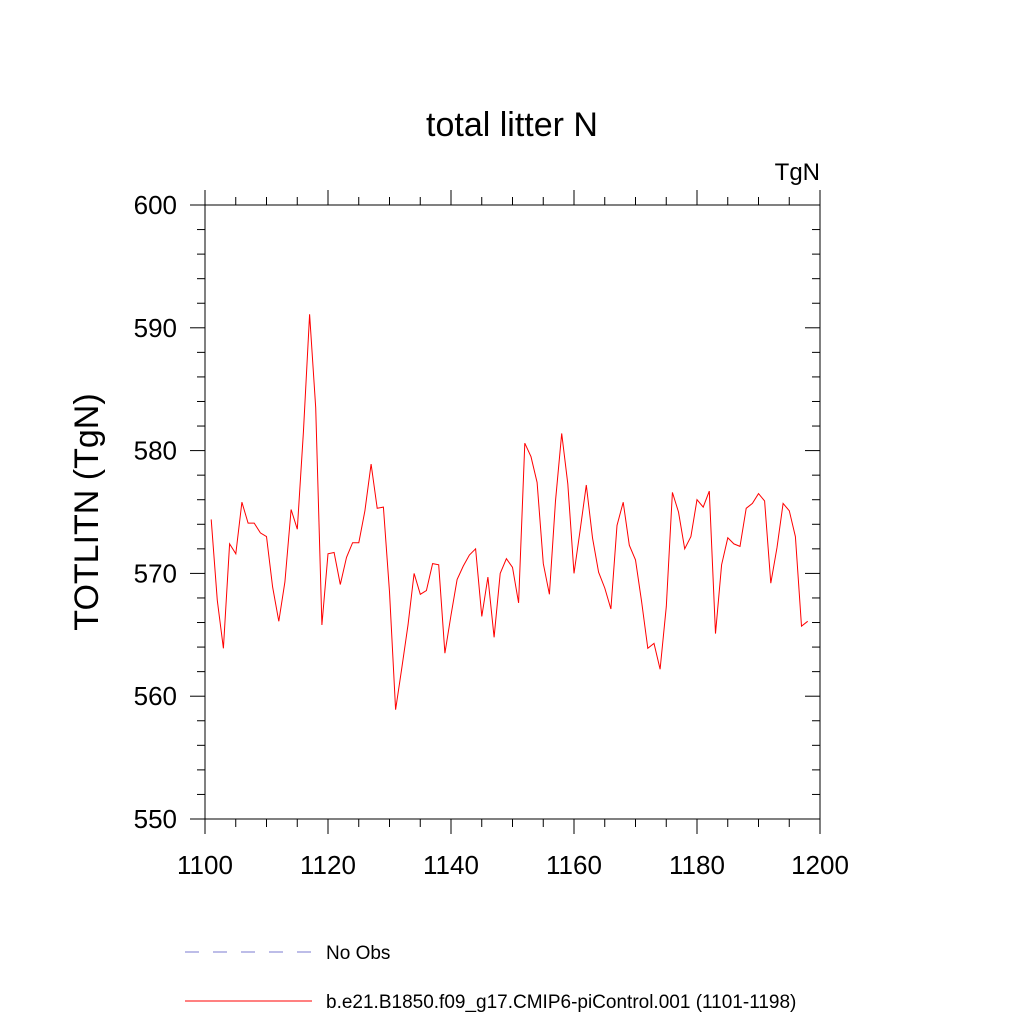 The height and width of the screenshot is (1024, 1024). Describe the element at coordinates (697, 865) in the screenshot. I see `x-tick-label: 1180` at that location.